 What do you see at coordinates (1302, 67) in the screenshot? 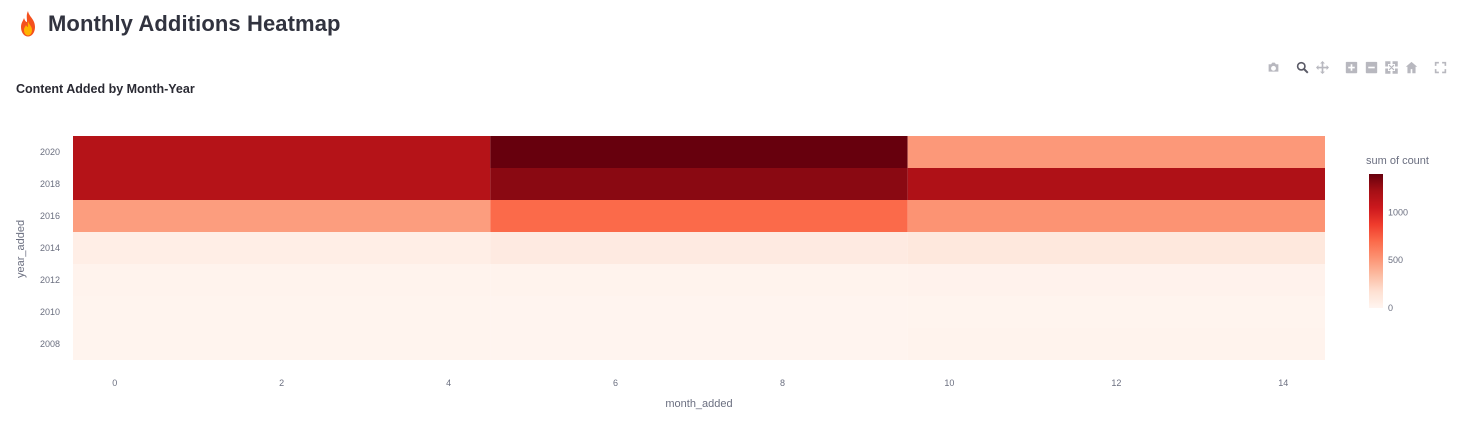
I see `zoom-icon` at bounding box center [1302, 67].